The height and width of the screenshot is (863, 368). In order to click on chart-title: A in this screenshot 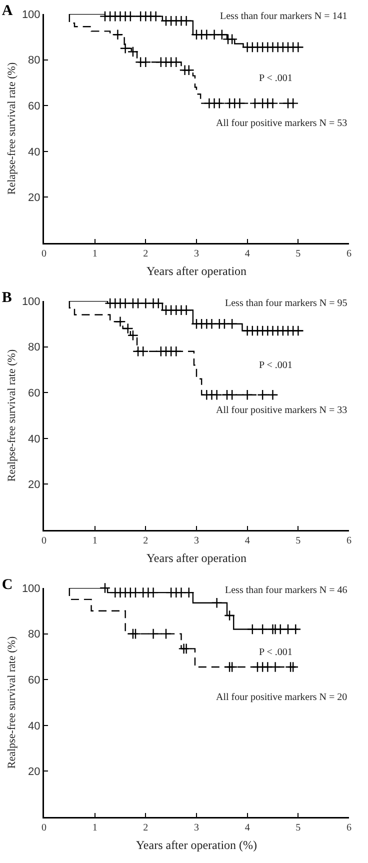, I will do `click(7, 10)`.